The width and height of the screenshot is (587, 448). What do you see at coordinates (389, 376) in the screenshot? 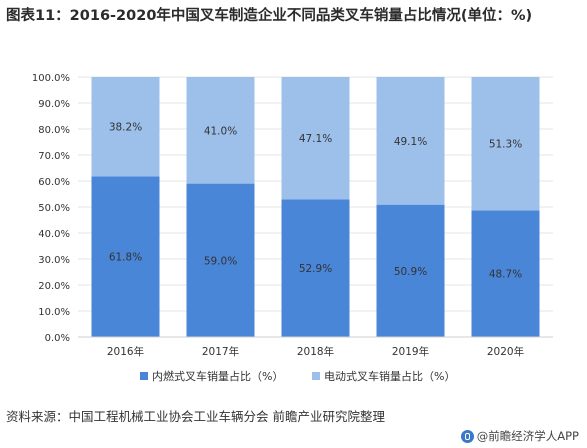
I see `legend-label: 电动式叉车销量占比（%）` at bounding box center [389, 376].